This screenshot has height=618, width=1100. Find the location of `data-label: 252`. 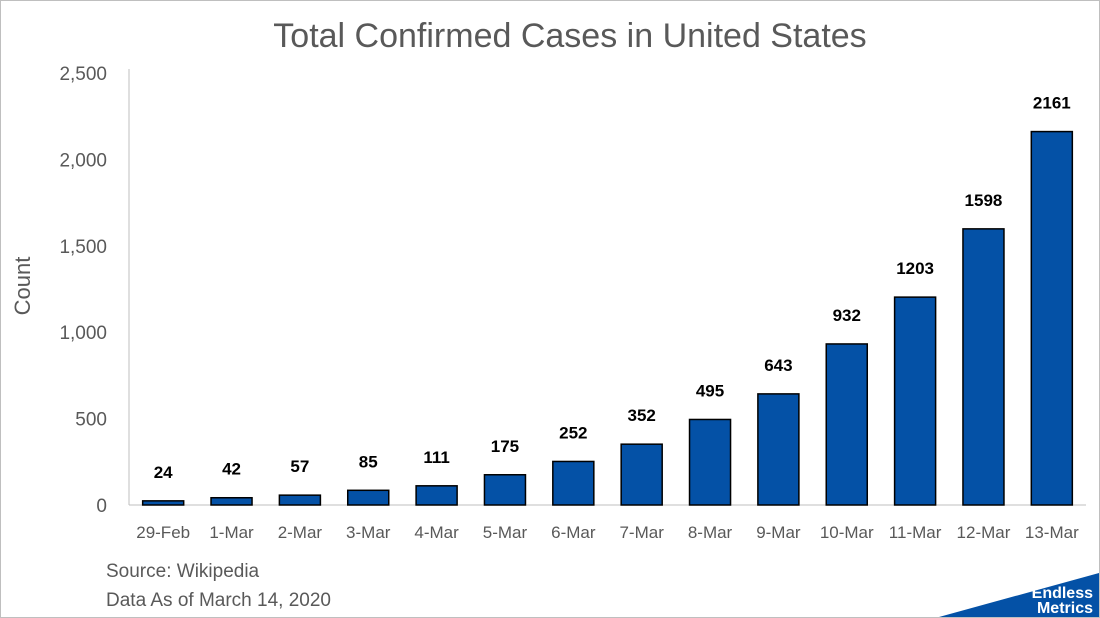

data-label: 252 is located at coordinates (573, 432).